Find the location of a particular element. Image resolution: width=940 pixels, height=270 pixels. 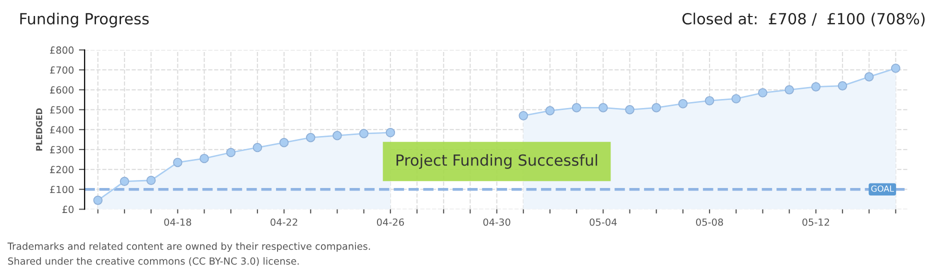

y-tick-label: £300 is located at coordinates (62, 150).